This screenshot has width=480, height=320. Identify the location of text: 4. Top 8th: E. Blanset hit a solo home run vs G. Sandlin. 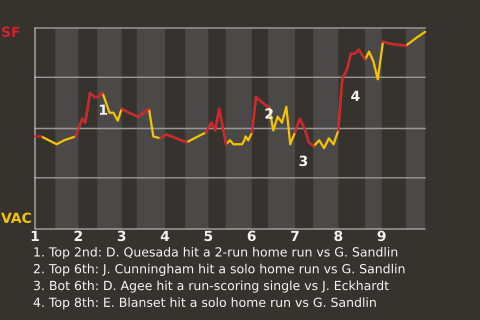
(205, 303).